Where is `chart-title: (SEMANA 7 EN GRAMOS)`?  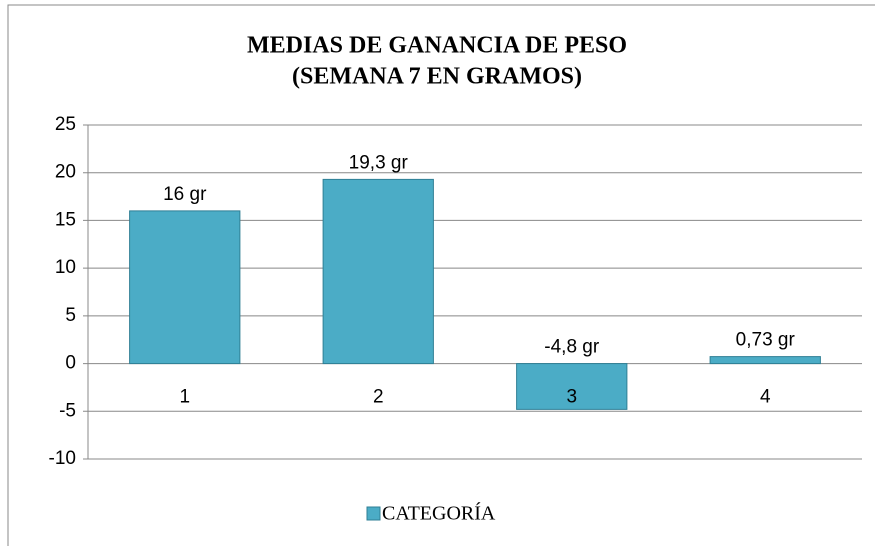
chart-title: (SEMANA 7 EN GRAMOS) is located at coordinates (437, 77).